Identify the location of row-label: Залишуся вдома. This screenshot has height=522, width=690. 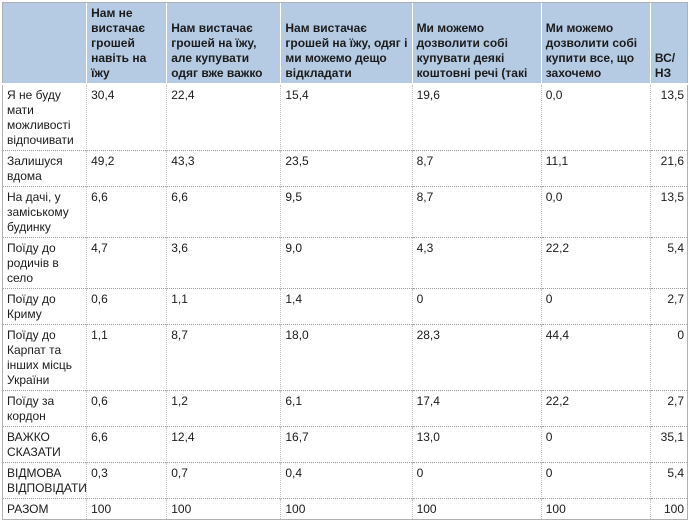
(45, 168).